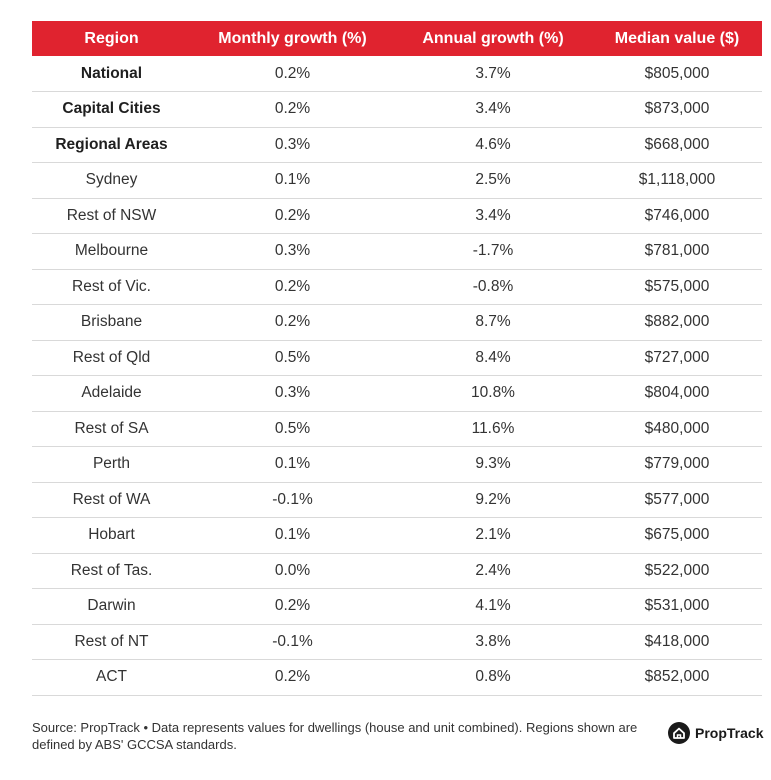  I want to click on cell-monthly-growth: 0.0%, so click(292, 570).